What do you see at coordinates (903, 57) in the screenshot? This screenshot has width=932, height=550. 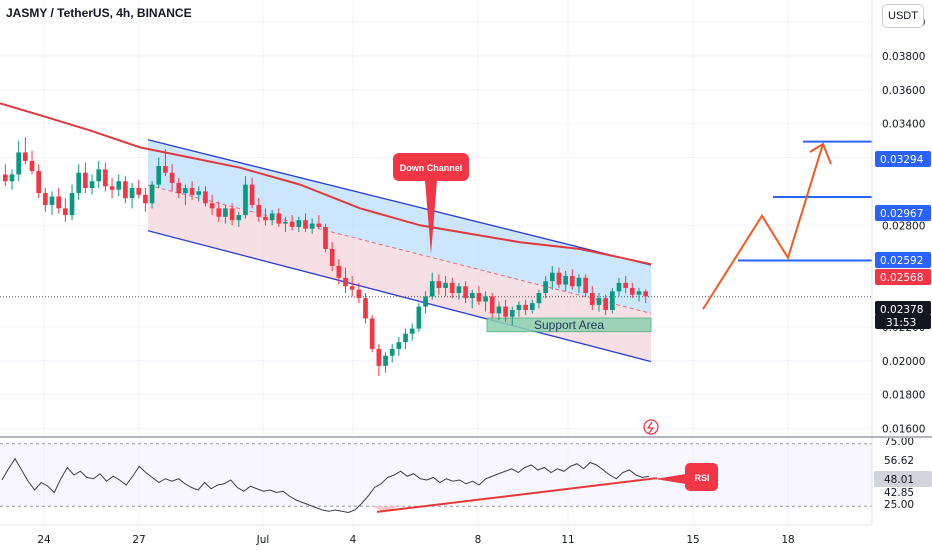 I see `price-tick-label: 0.03800` at bounding box center [903, 57].